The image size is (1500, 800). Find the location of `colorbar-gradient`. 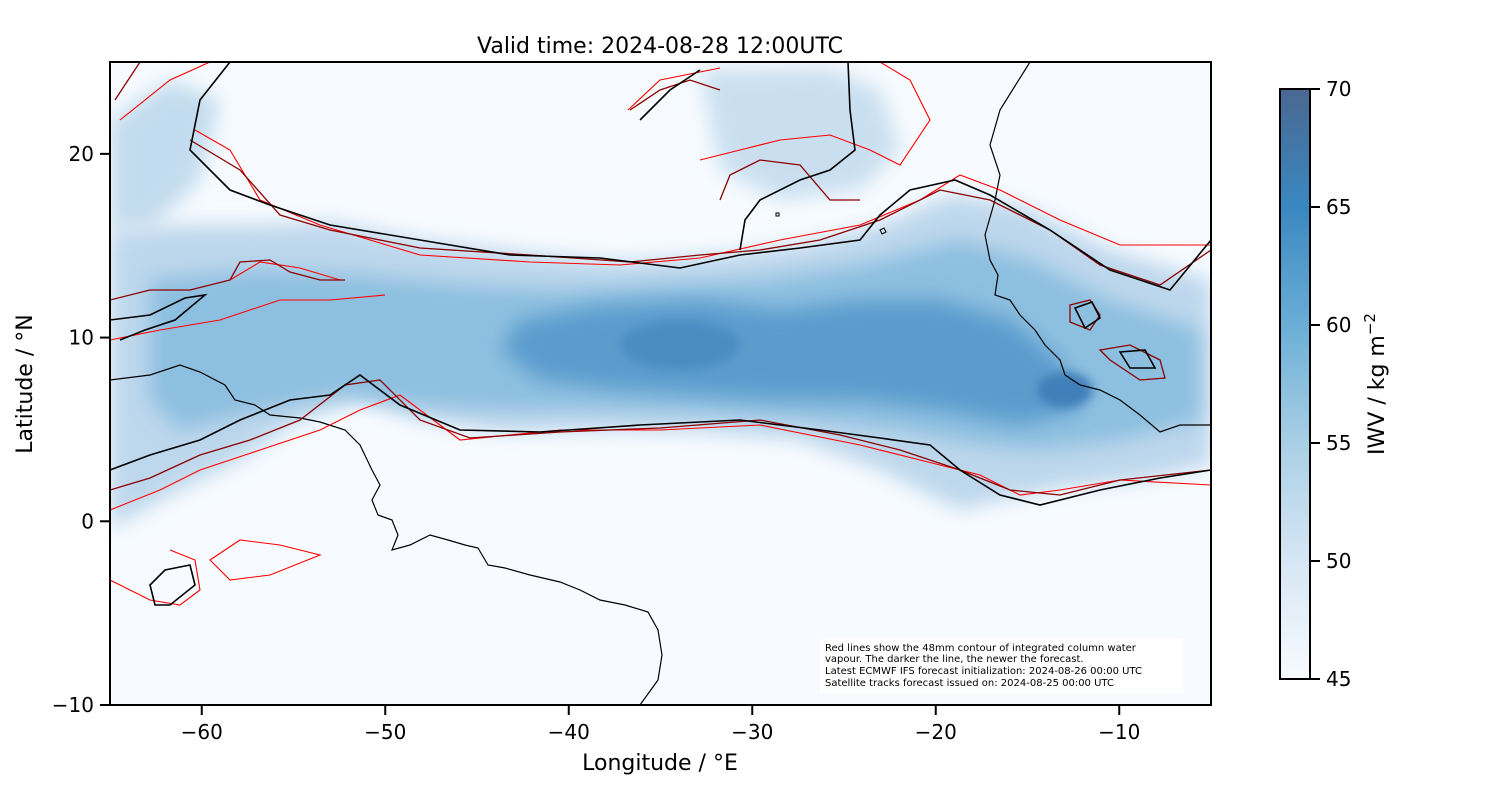

colorbar-gradient is located at coordinates (1295, 384).